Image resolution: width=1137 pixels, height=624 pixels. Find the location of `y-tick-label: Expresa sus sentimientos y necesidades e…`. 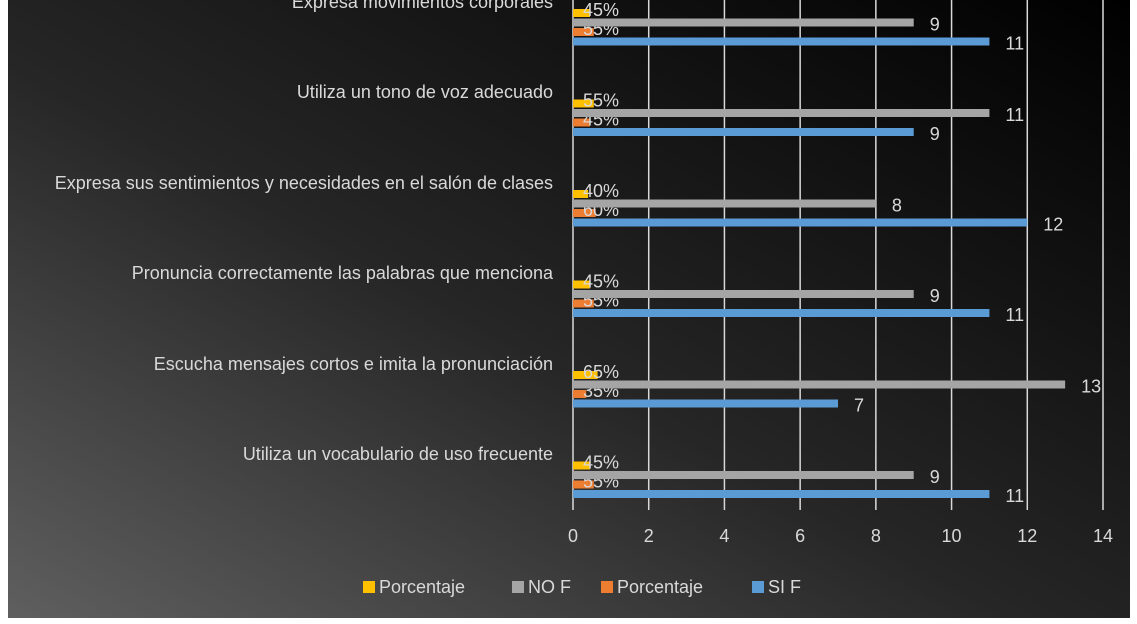

y-tick-label: Expresa sus sentimientos y necesidades e… is located at coordinates (283, 183).